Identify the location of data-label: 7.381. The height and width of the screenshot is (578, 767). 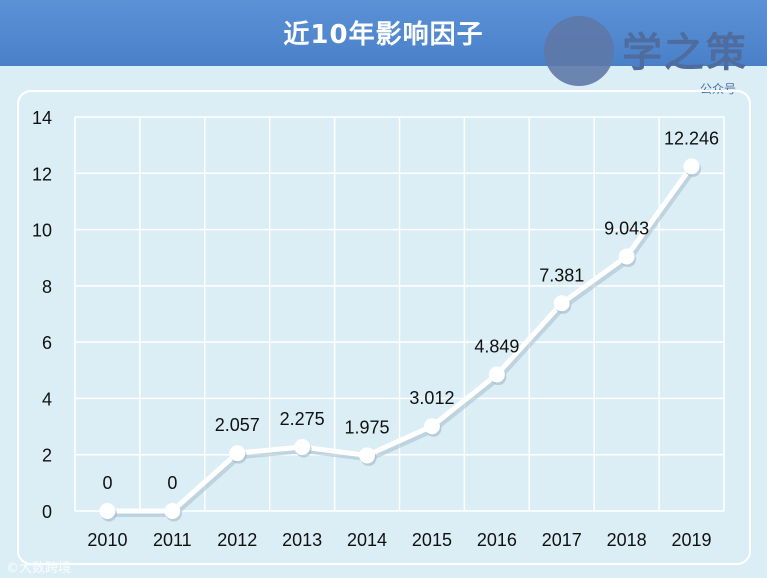
(561, 275).